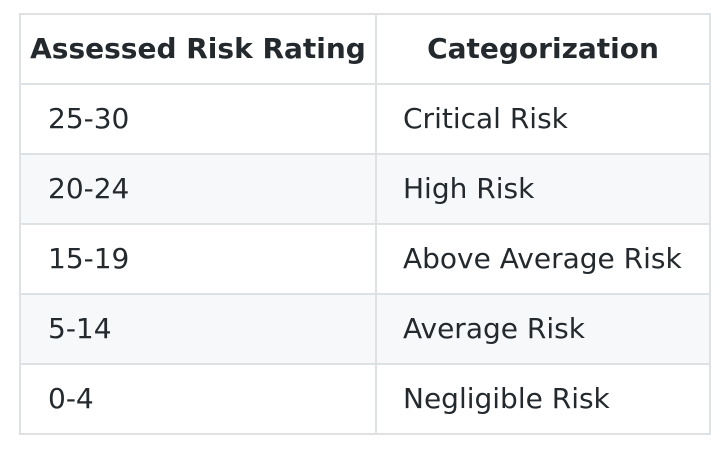  Describe the element at coordinates (198, 119) in the screenshot. I see `rating-cell: 25-30` at that location.